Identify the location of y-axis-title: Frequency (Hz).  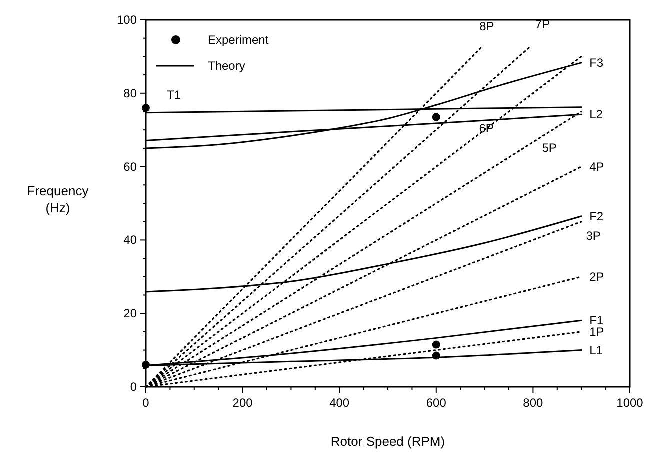
(58, 200).